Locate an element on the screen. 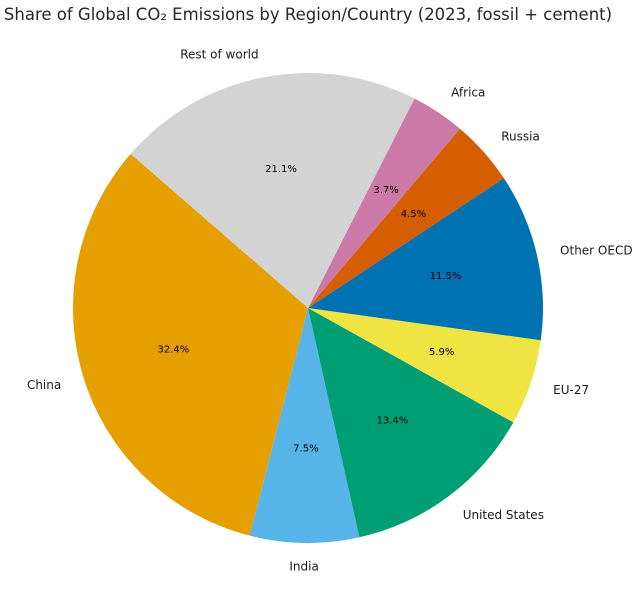  pie-slice-other-oecd is located at coordinates (426, 259).